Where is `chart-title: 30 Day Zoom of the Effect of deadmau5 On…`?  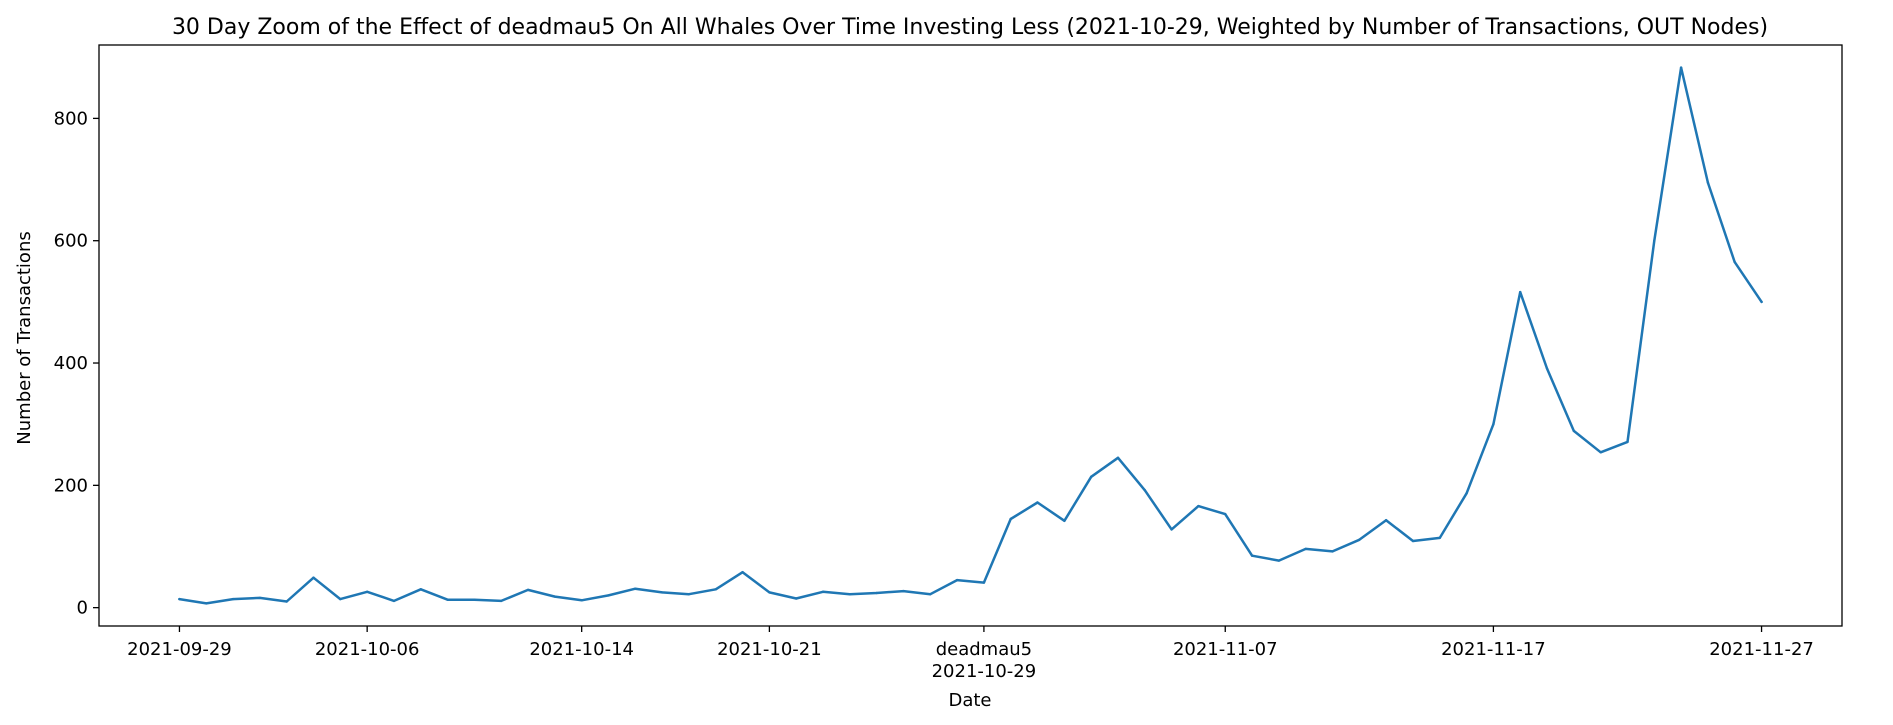 chart-title: 30 Day Zoom of the Effect of deadmau5 On… is located at coordinates (970, 27).